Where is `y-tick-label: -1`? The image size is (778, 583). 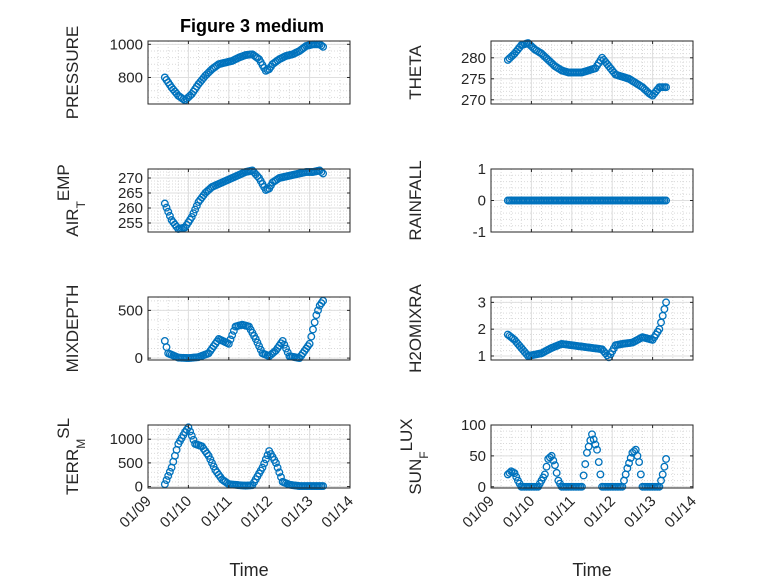 y-tick-label: -1 is located at coordinates (479, 232).